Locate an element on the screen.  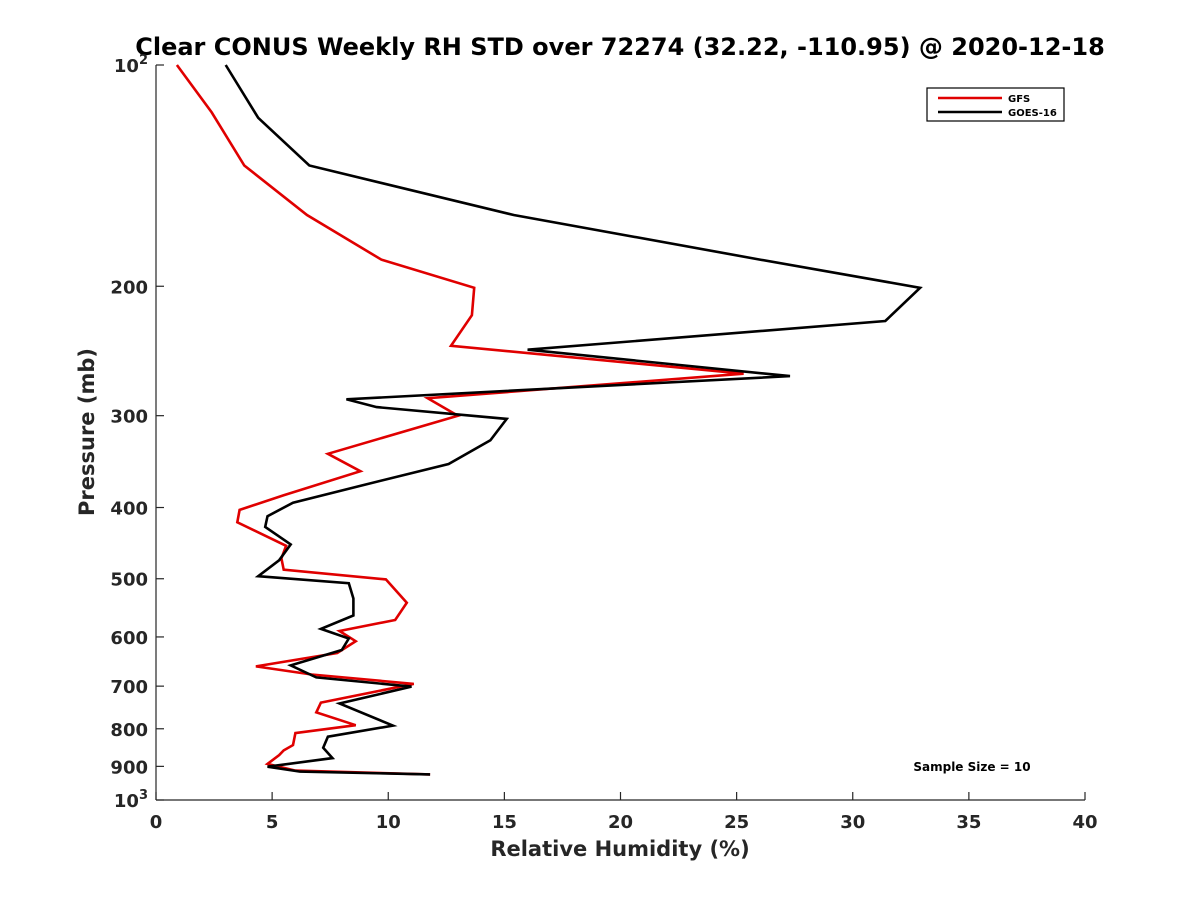
x-tick-label: 40 is located at coordinates (1084, 822).